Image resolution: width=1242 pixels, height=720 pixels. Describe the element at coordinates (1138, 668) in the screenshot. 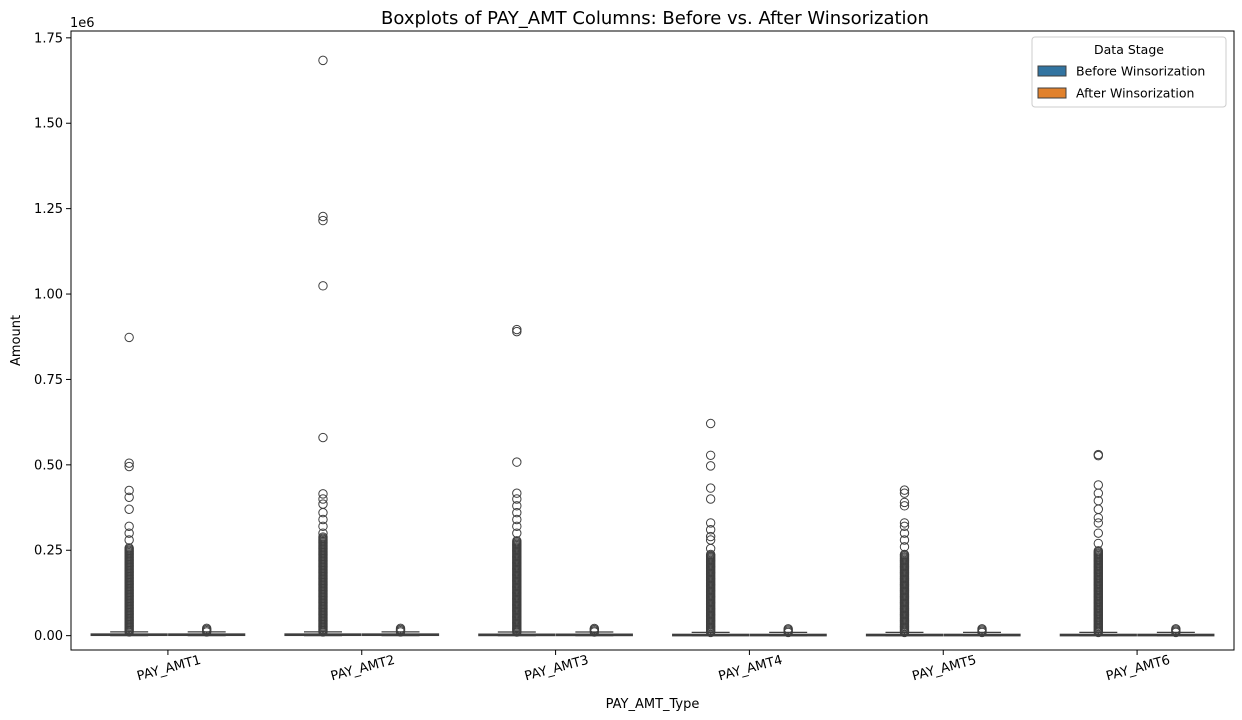

I see `x-tick-label: PAY_AMT6` at that location.